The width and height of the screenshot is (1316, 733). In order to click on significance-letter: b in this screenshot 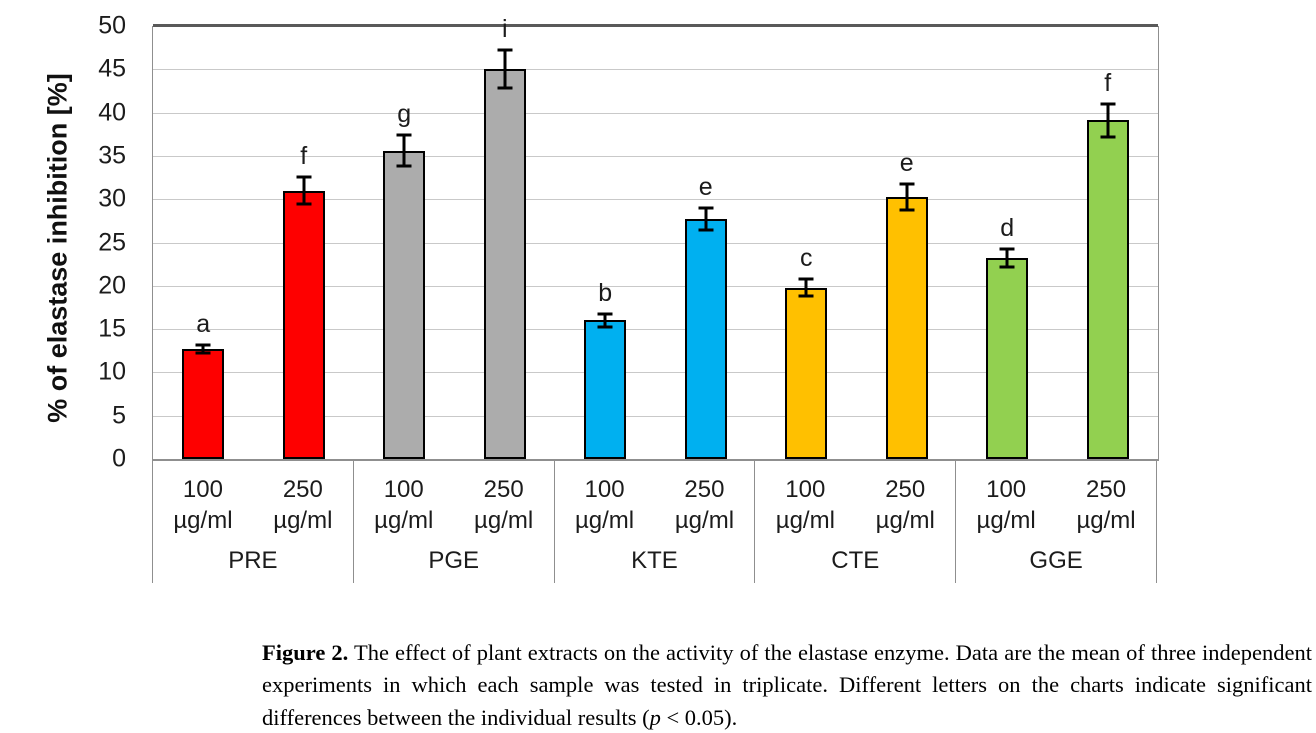, I will do `click(605, 293)`.